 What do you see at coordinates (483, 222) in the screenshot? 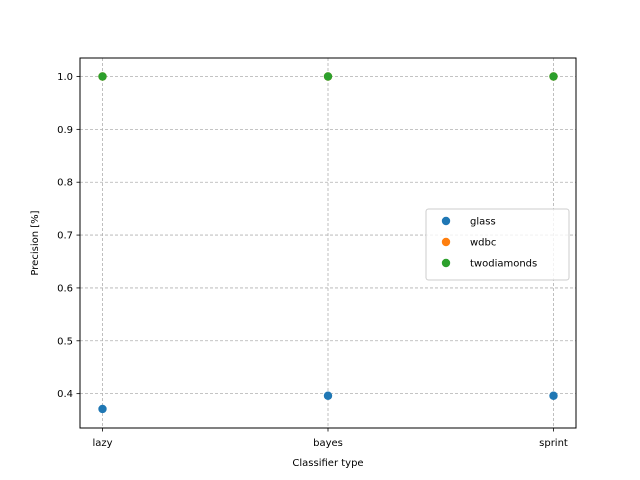
I see `legend-label-glass: glass` at bounding box center [483, 222].